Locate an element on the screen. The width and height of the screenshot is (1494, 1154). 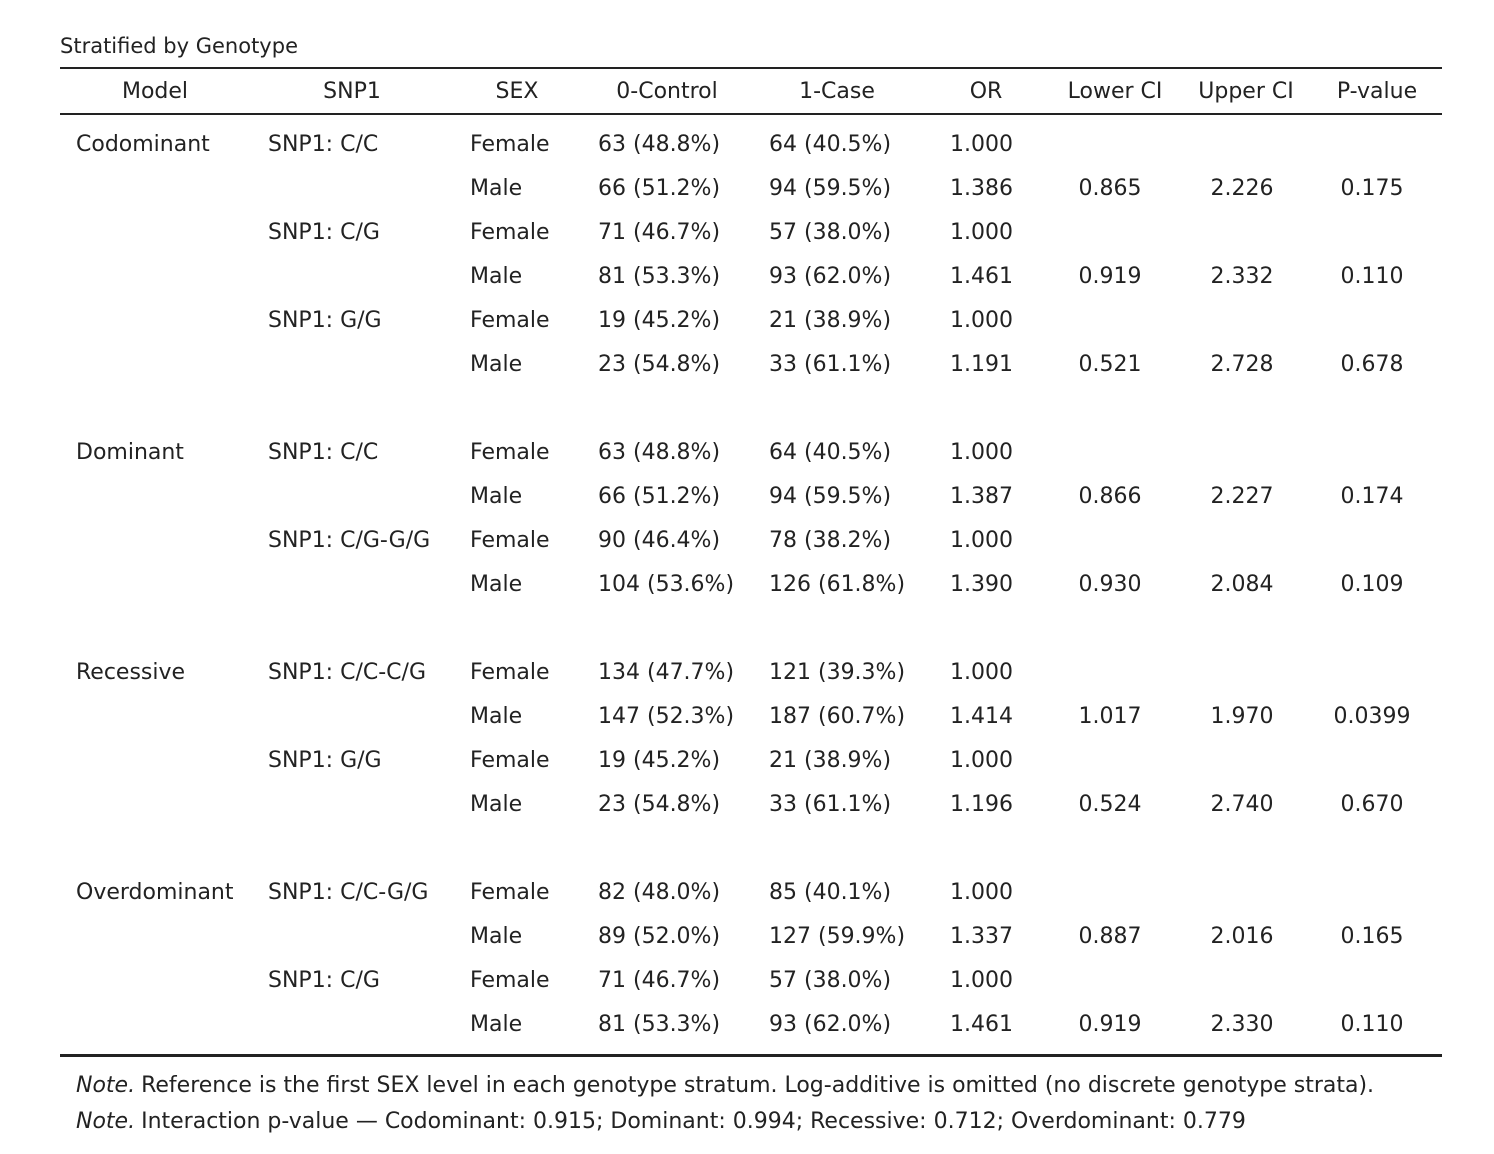
table-cell: 127 (59.9%) is located at coordinates (837, 936).